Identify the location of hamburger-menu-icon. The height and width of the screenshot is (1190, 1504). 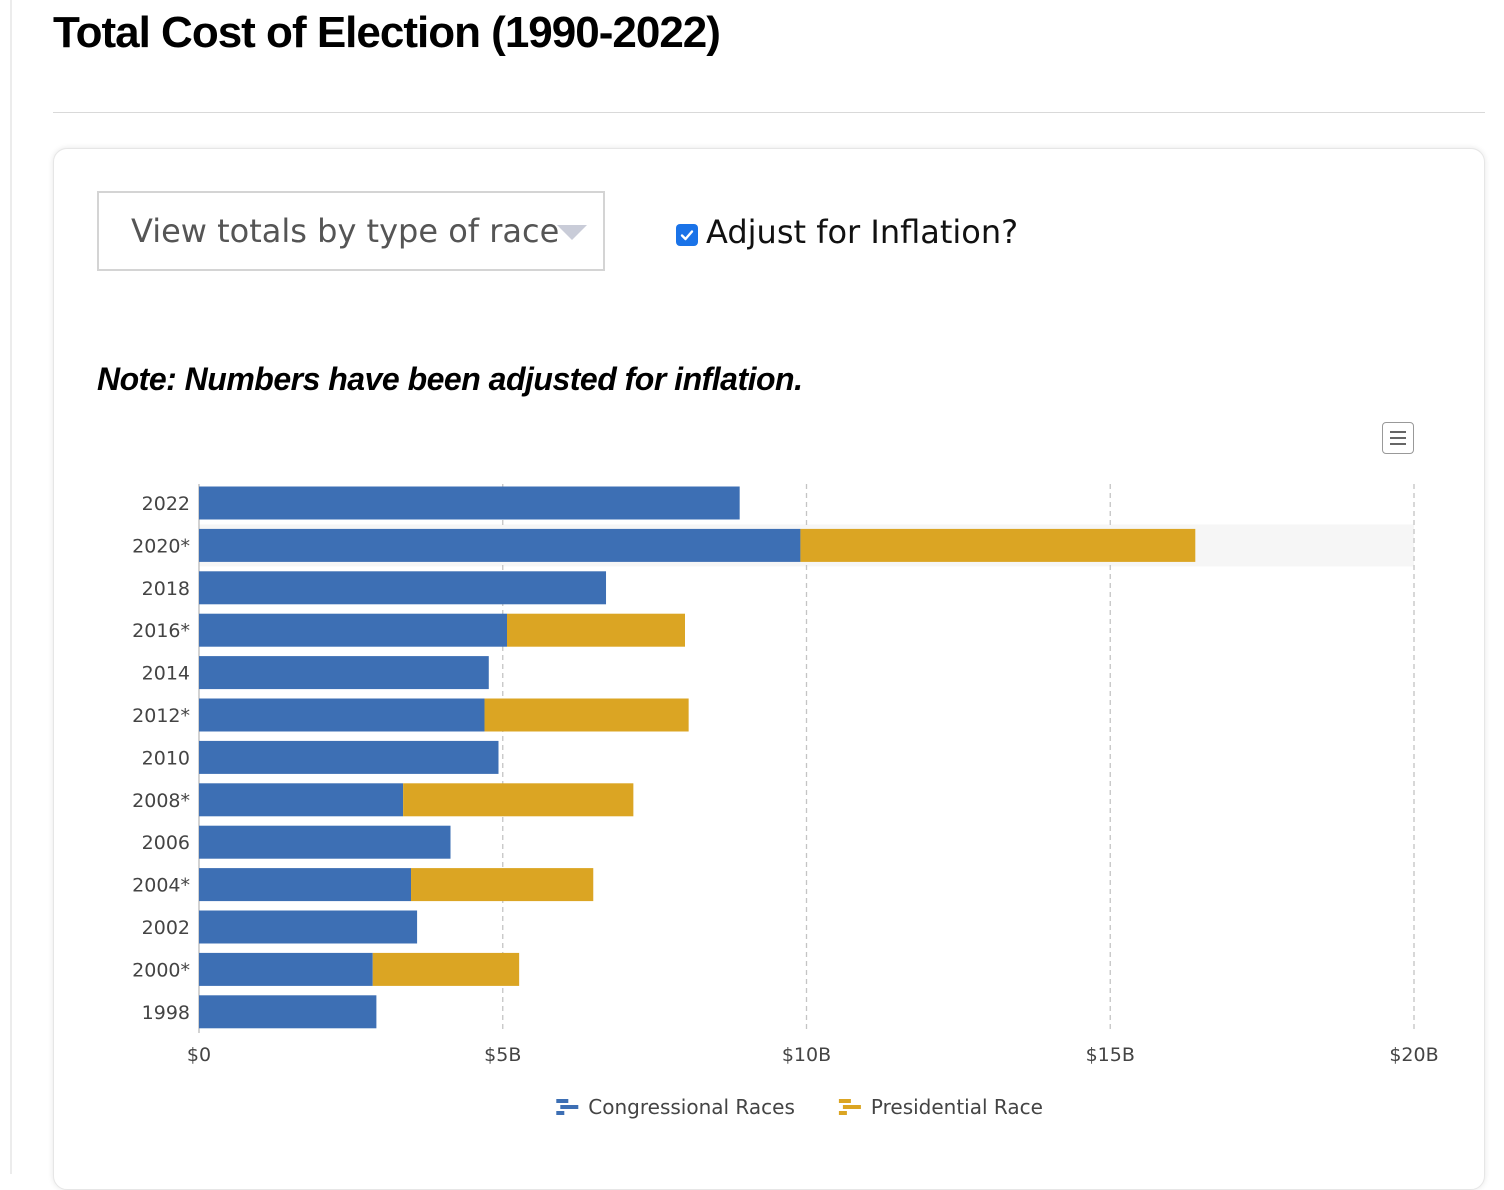
(1398, 432).